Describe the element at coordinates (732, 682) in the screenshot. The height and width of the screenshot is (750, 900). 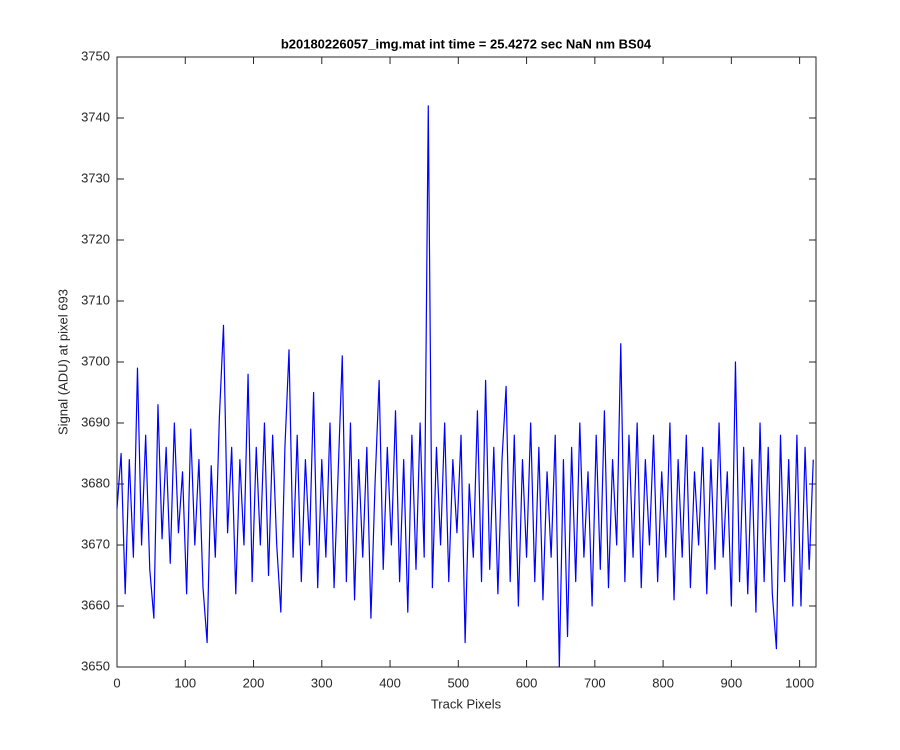
I see `x-tick-label: 900` at that location.